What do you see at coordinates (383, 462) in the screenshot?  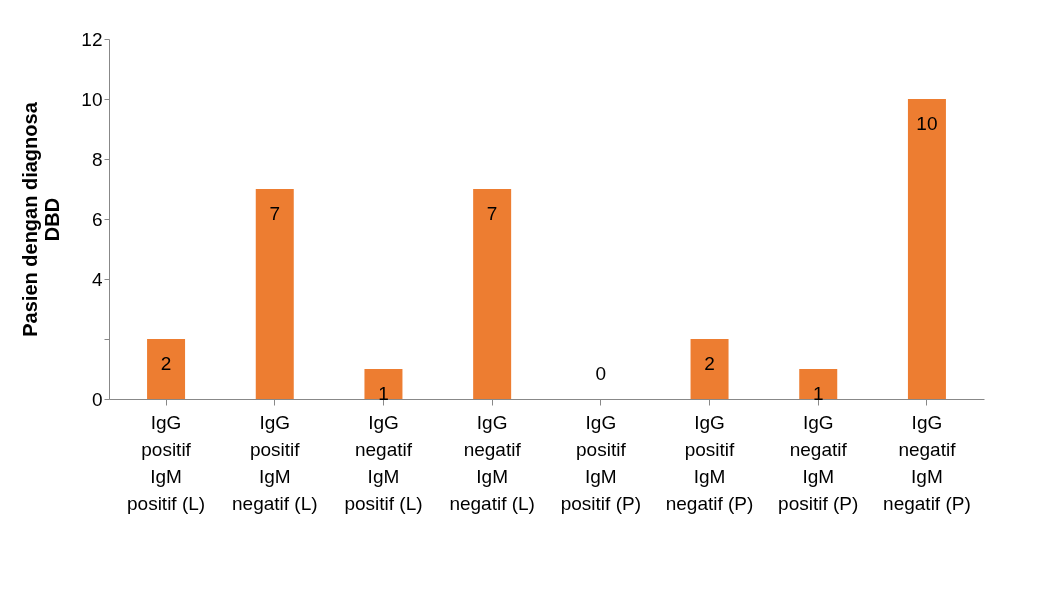 I see `x-tick-label: IgG negatif IgM positif (L)` at bounding box center [383, 462].